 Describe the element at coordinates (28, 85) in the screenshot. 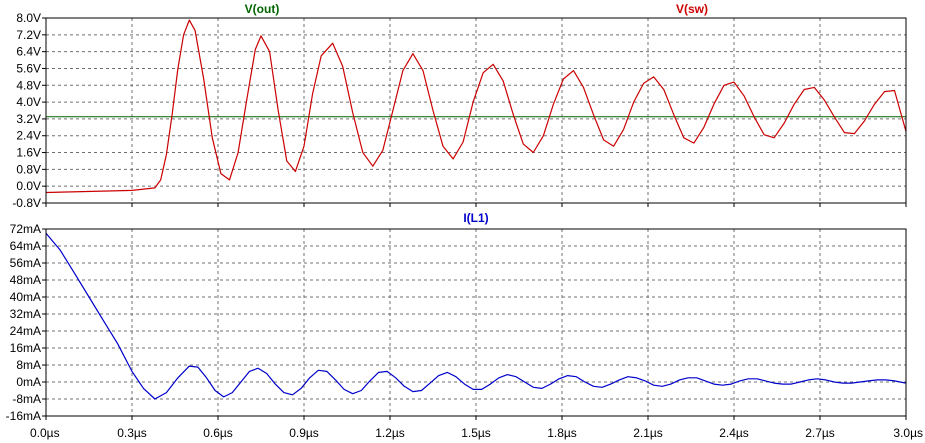

I see `y-tick-label: 4.8V` at that location.